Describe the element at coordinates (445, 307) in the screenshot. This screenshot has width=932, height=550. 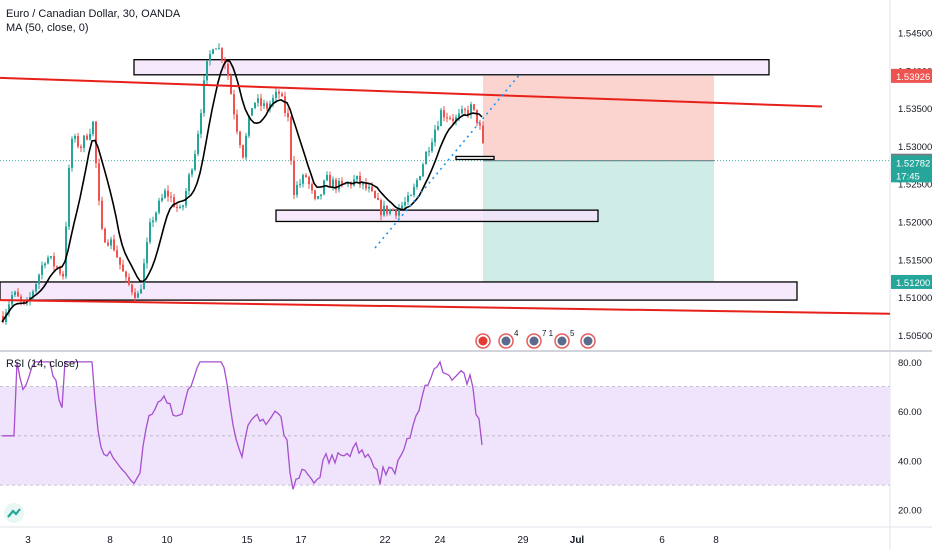
I see `trendline` at that location.